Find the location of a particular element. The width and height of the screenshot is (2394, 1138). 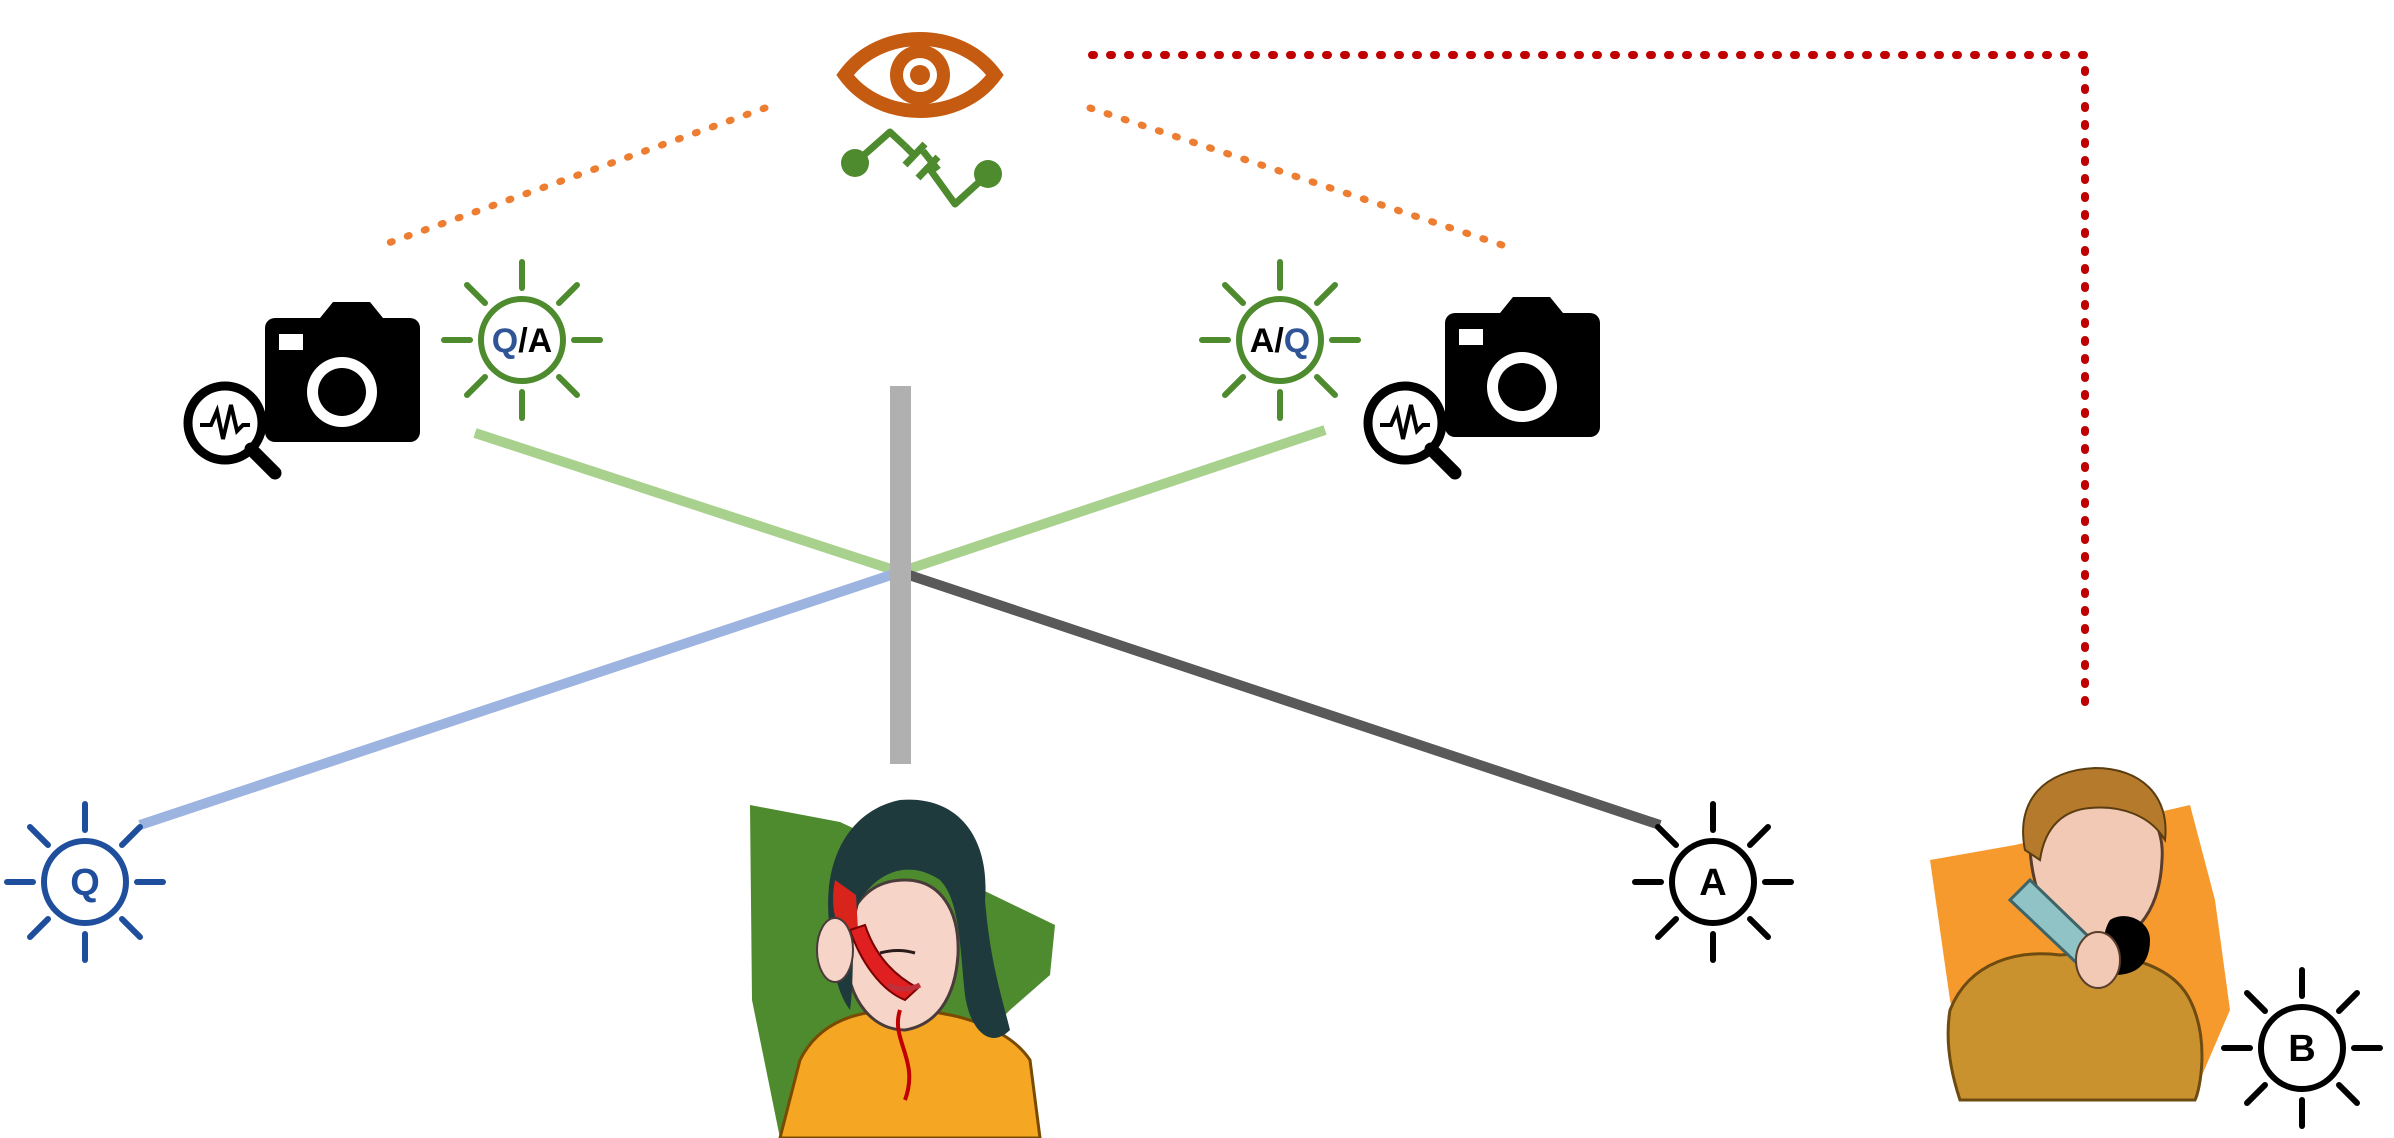

detector-left-first: Q is located at coordinates (505, 341).